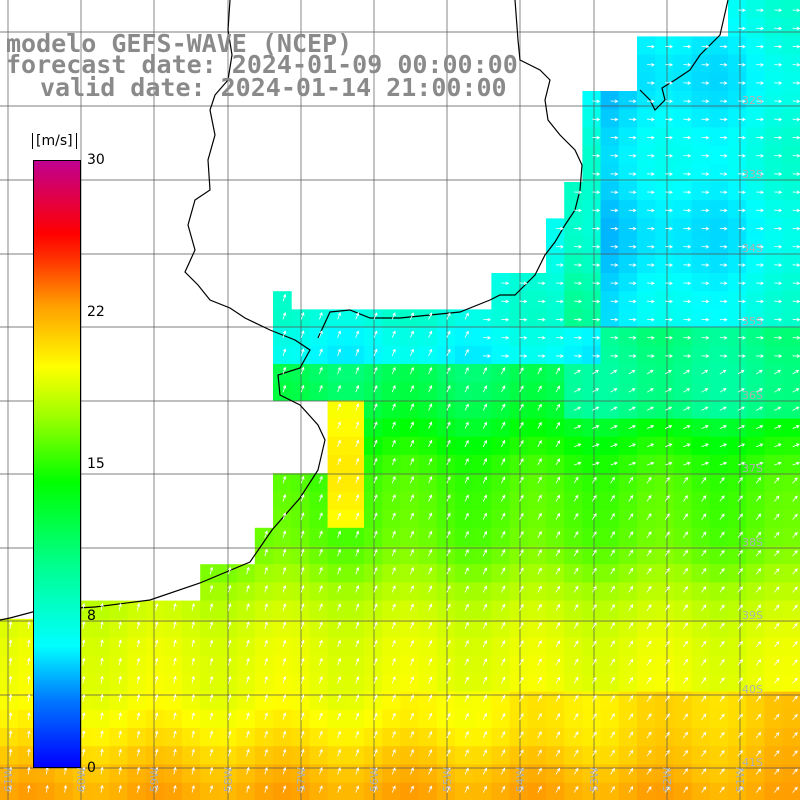 The height and width of the screenshot is (800, 800). What do you see at coordinates (667, 779) in the screenshot?
I see `longitude-label: 52W` at bounding box center [667, 779].